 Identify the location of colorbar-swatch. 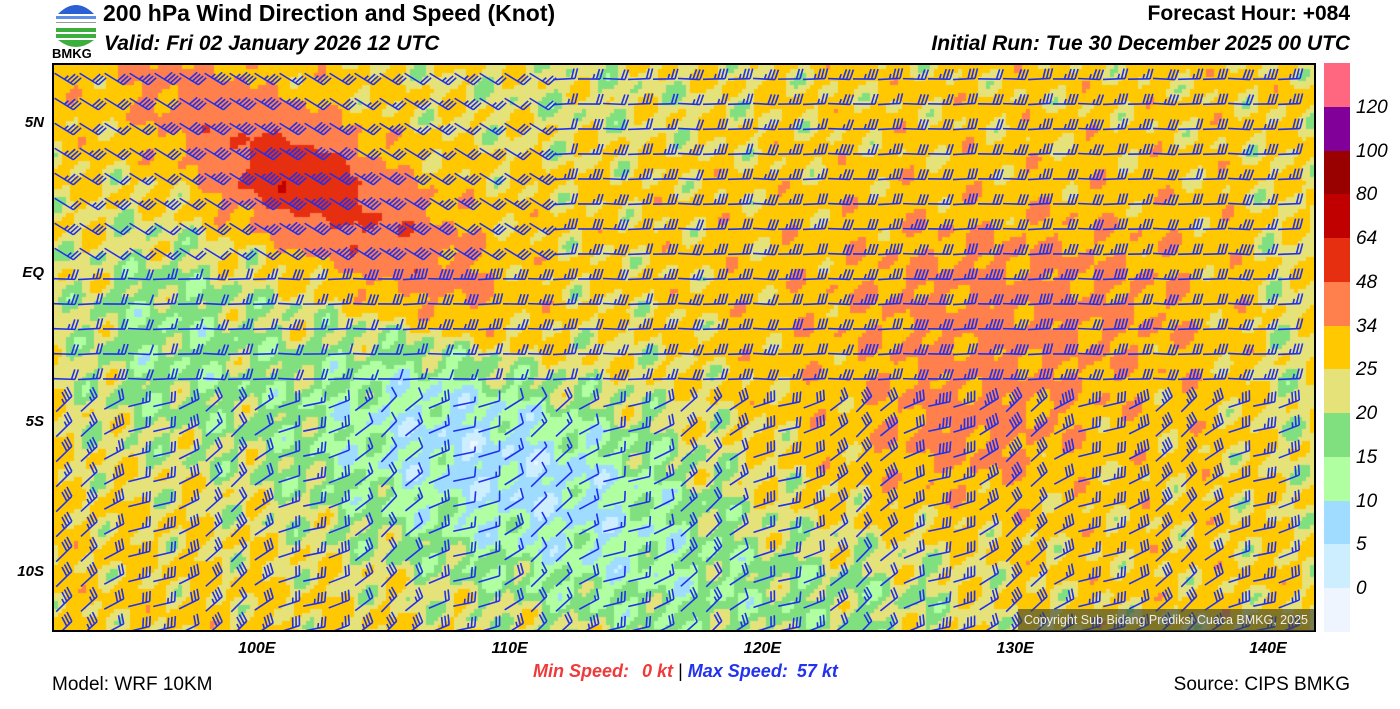
(1337, 216).